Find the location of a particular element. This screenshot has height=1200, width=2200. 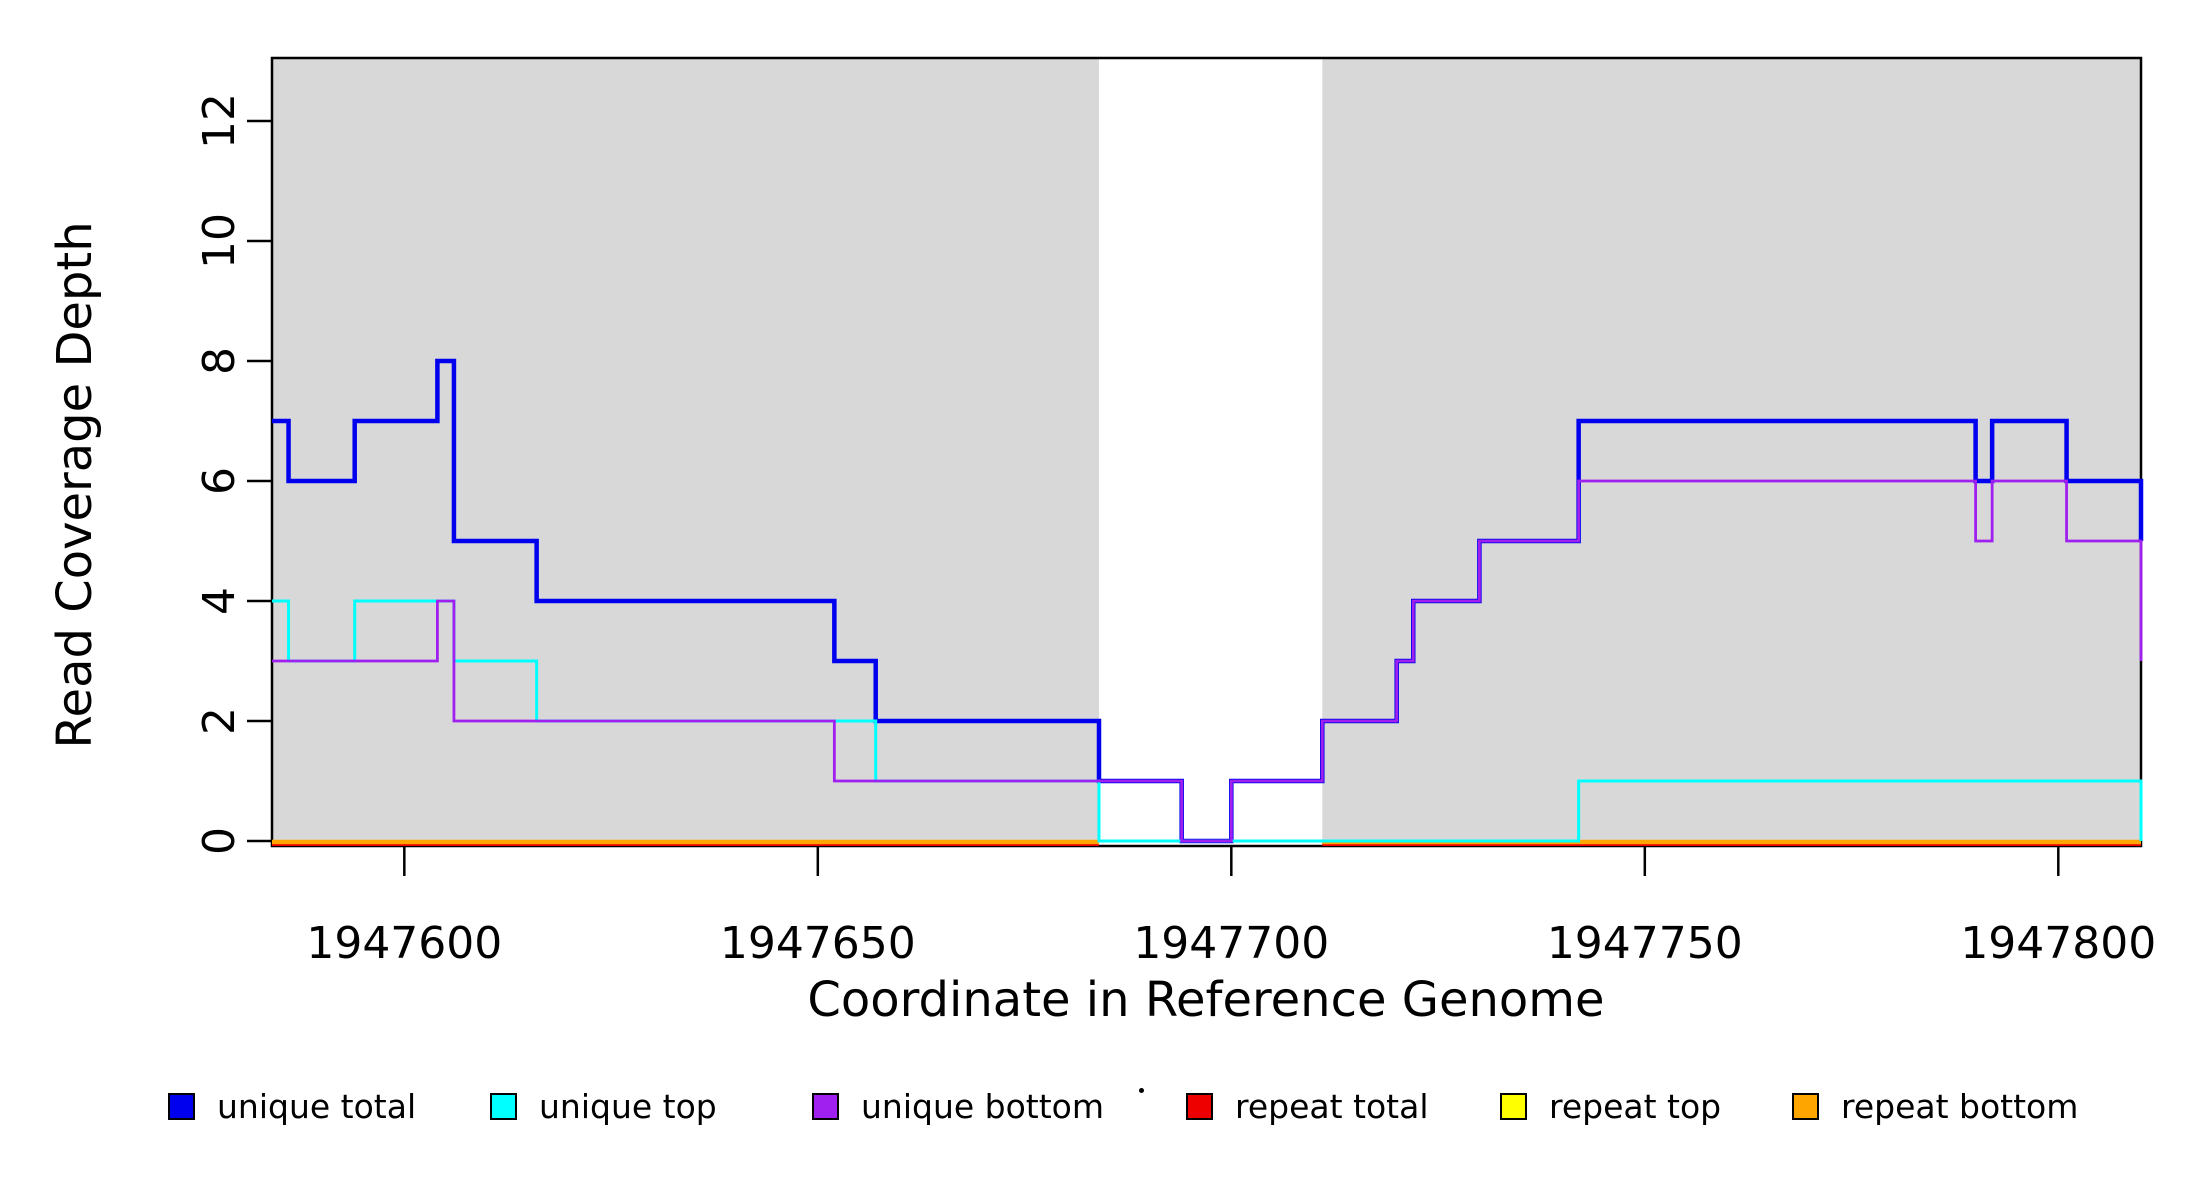

legend-item-repeat-top: repeat top is located at coordinates (1610, 1106).